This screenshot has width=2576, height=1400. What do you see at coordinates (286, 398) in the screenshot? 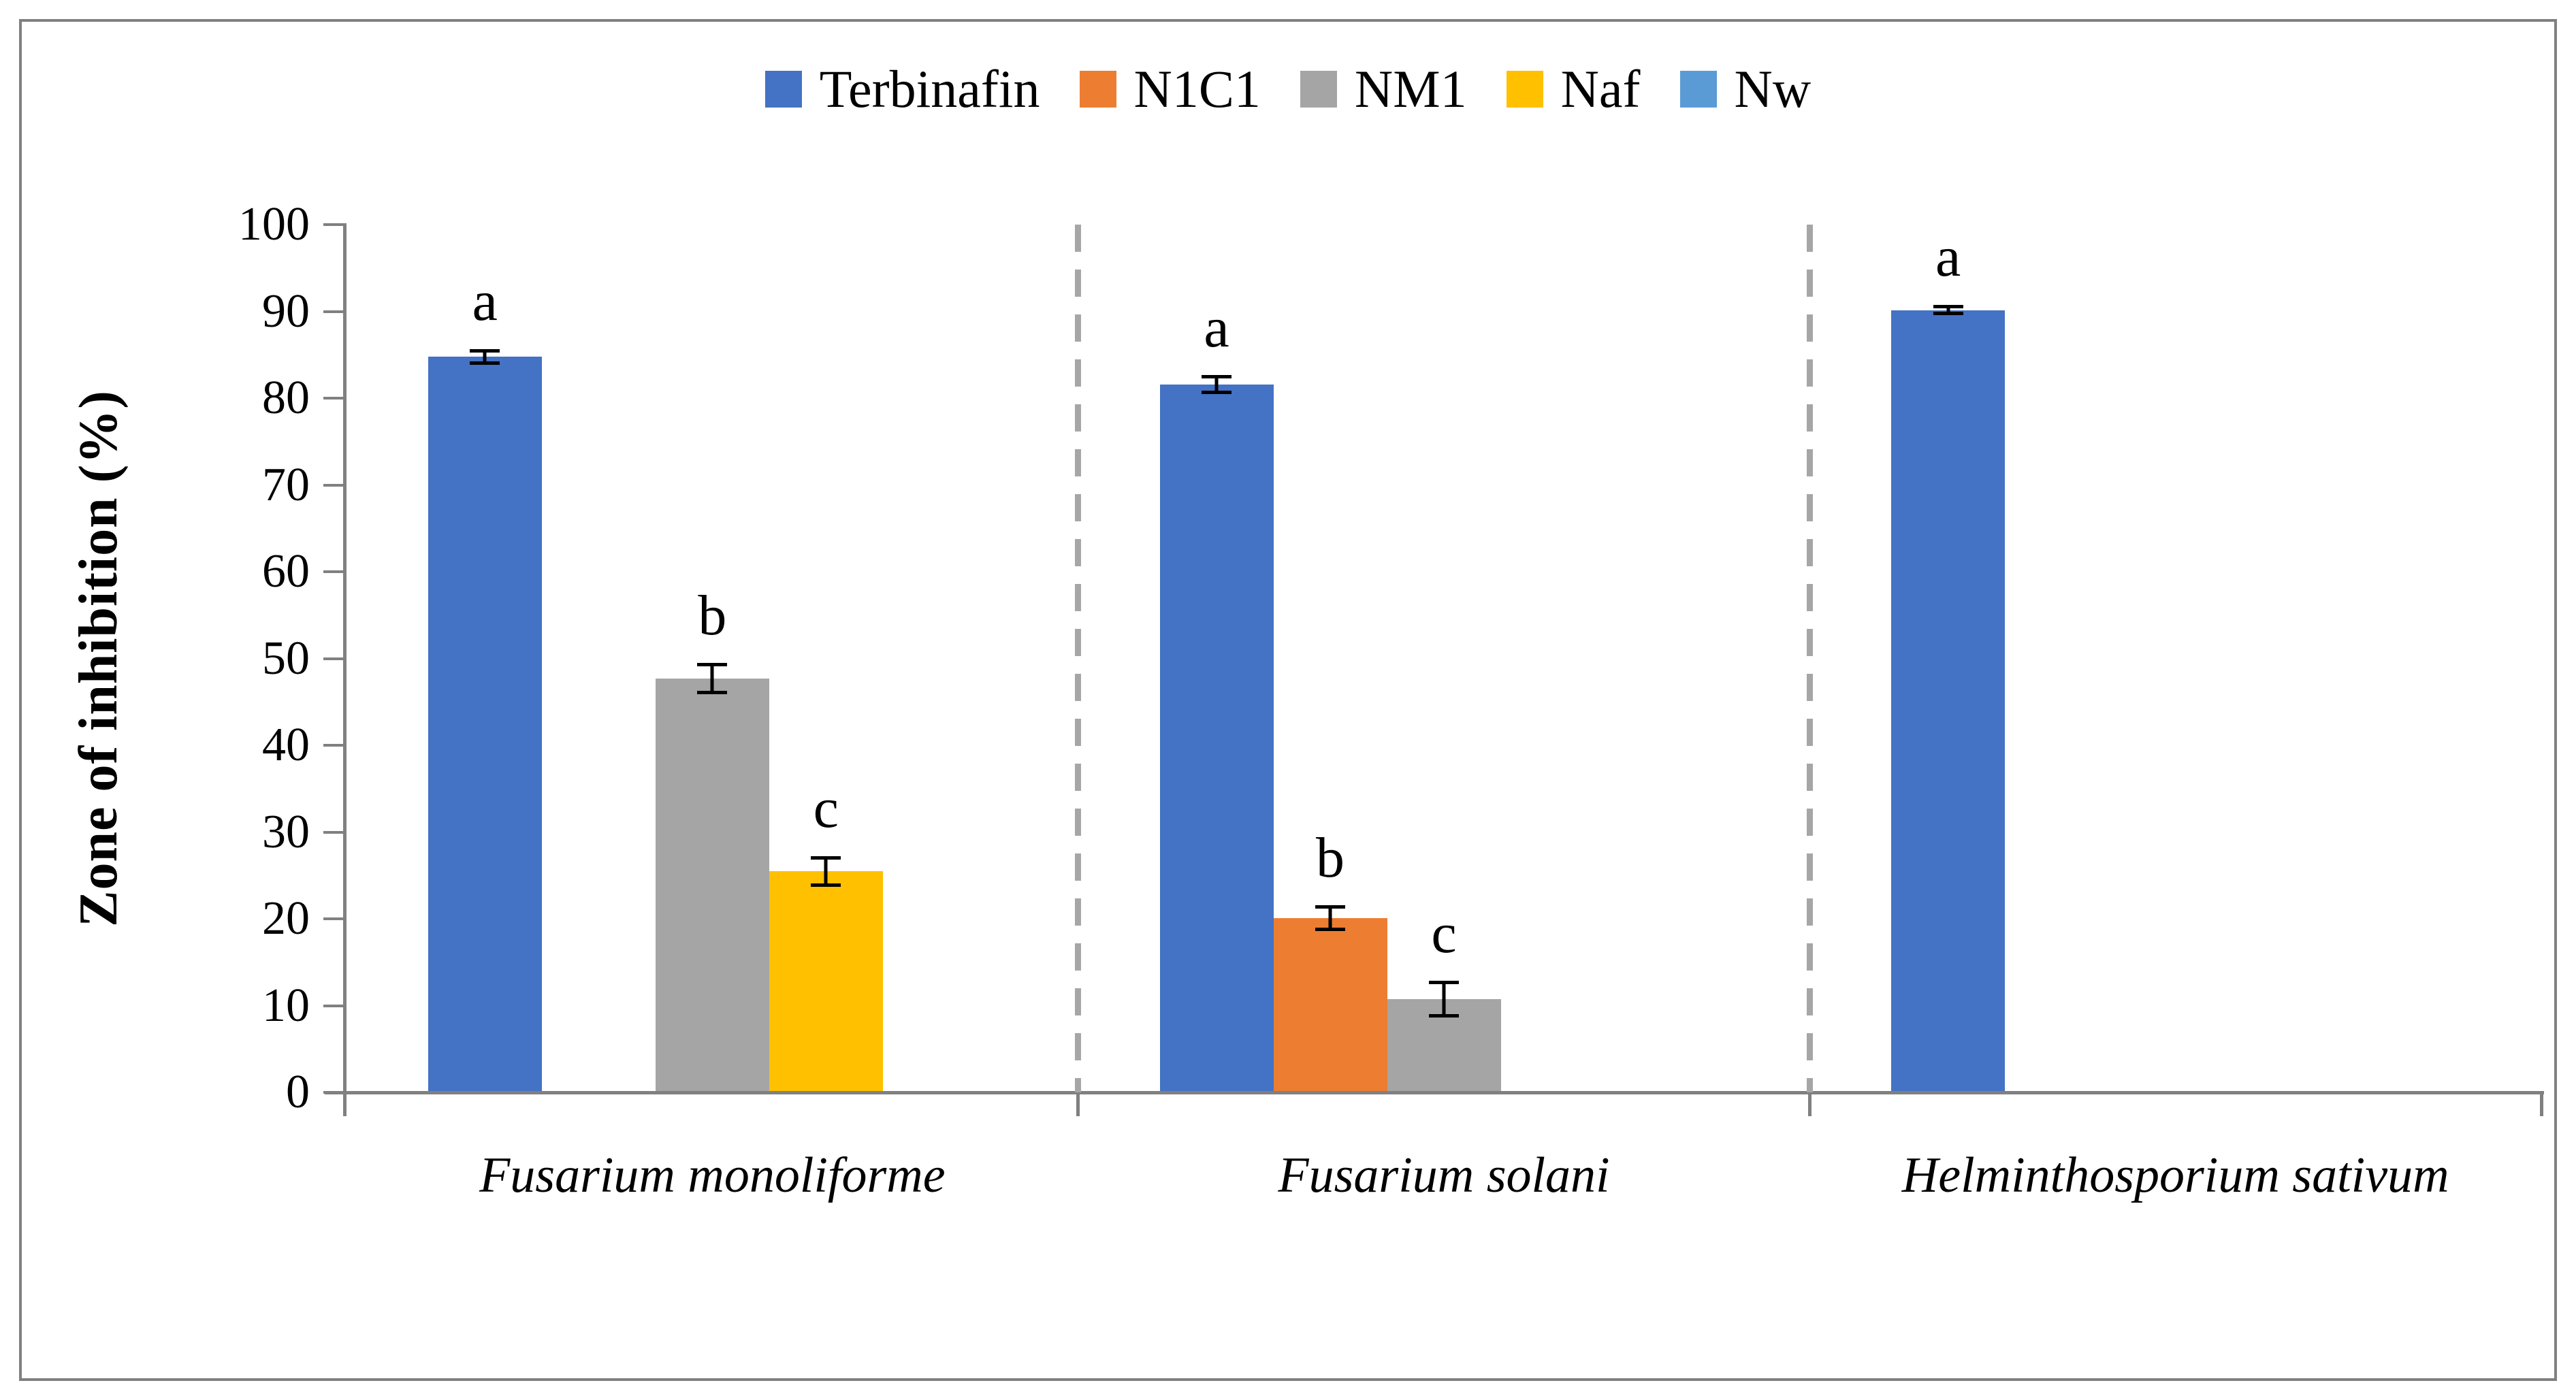
I see `y-tick-label: 80` at bounding box center [286, 398].